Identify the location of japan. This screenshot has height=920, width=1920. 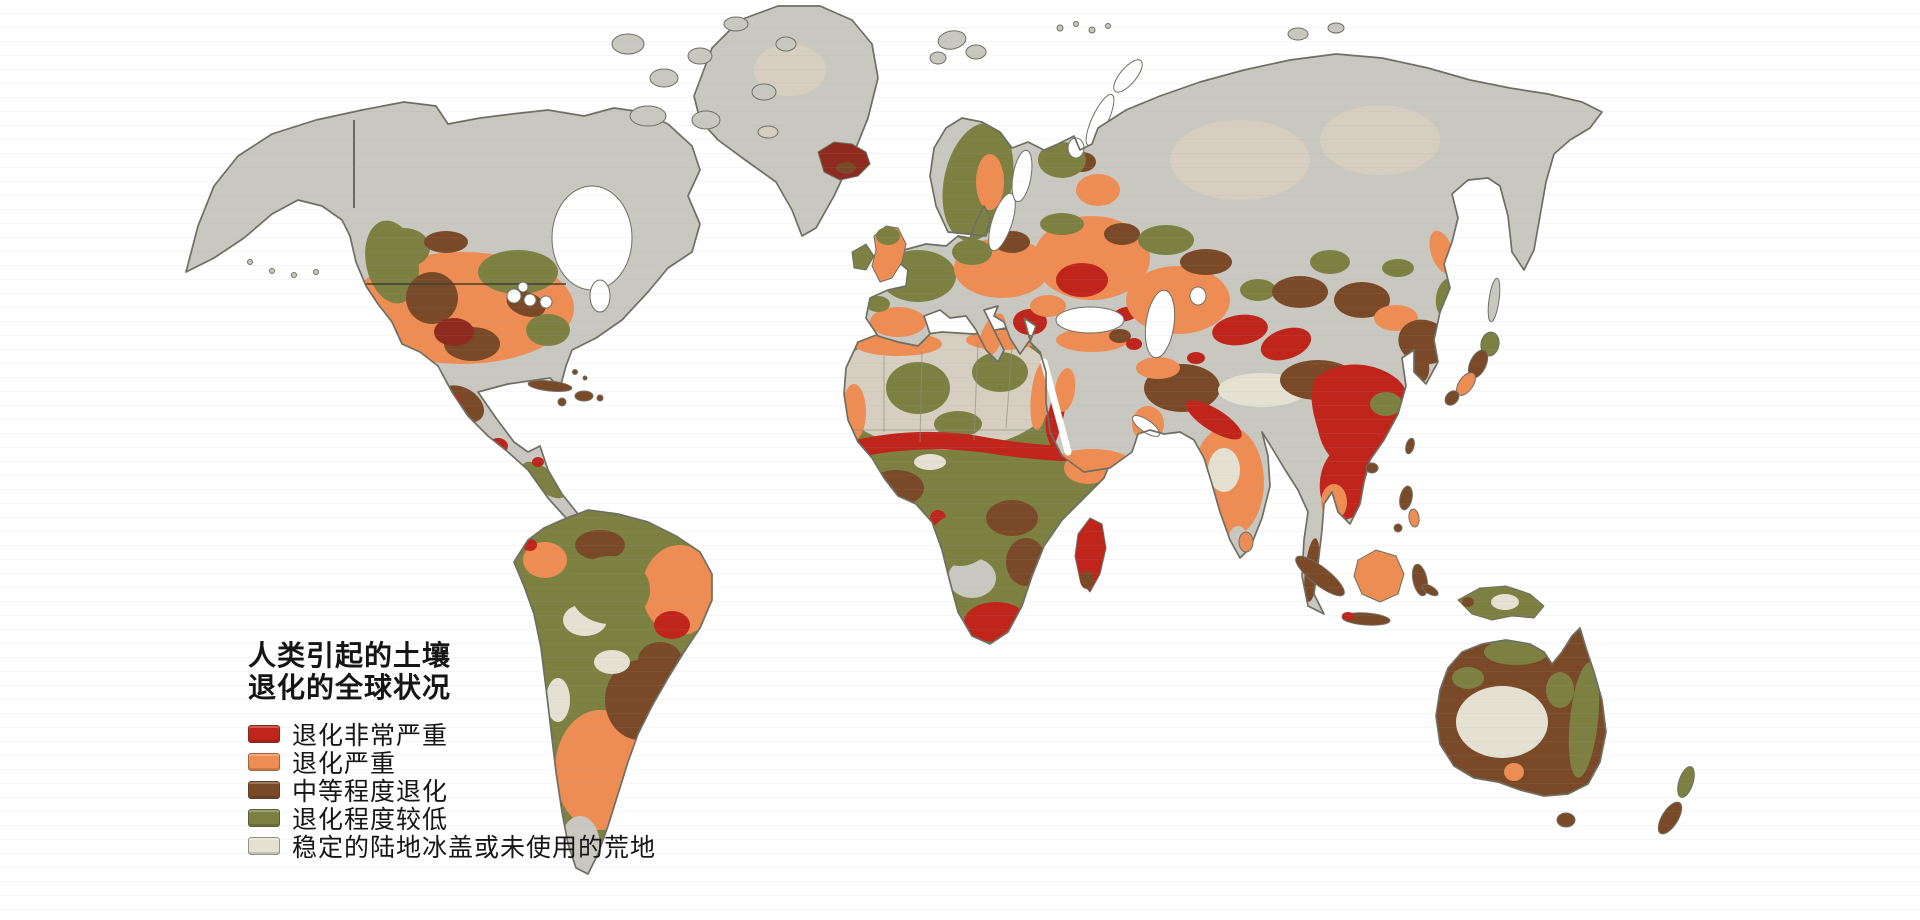
(1472, 341).